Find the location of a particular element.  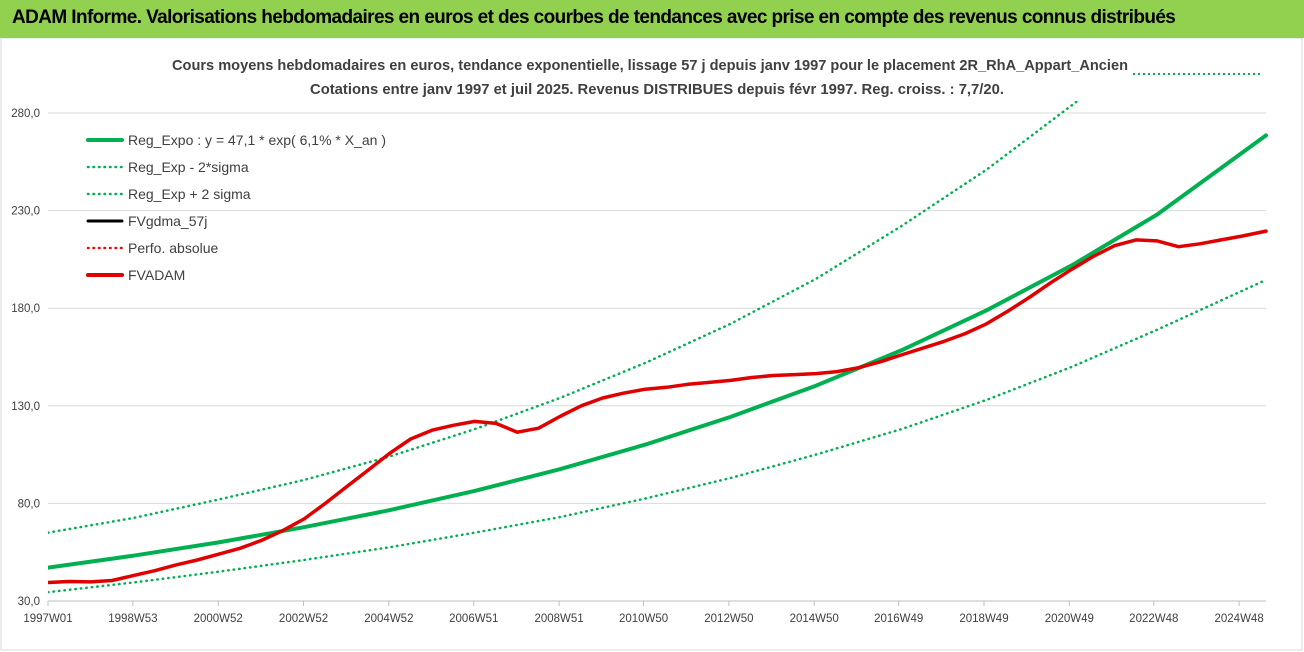

x-tick-label: 2002W52 is located at coordinates (303, 619).